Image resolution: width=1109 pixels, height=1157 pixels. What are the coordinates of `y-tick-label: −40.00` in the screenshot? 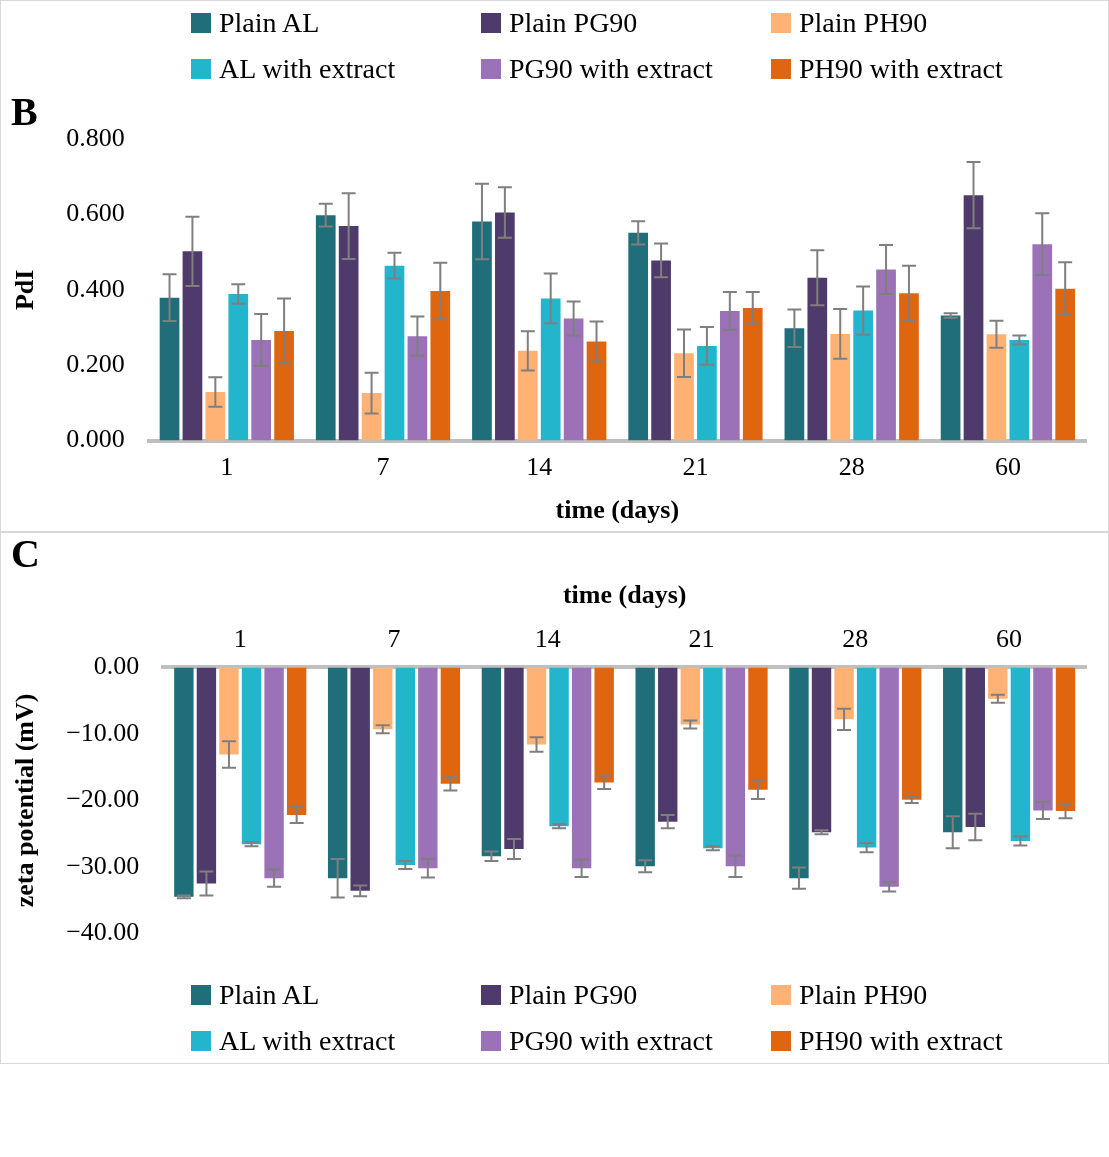 It's located at (103, 932).